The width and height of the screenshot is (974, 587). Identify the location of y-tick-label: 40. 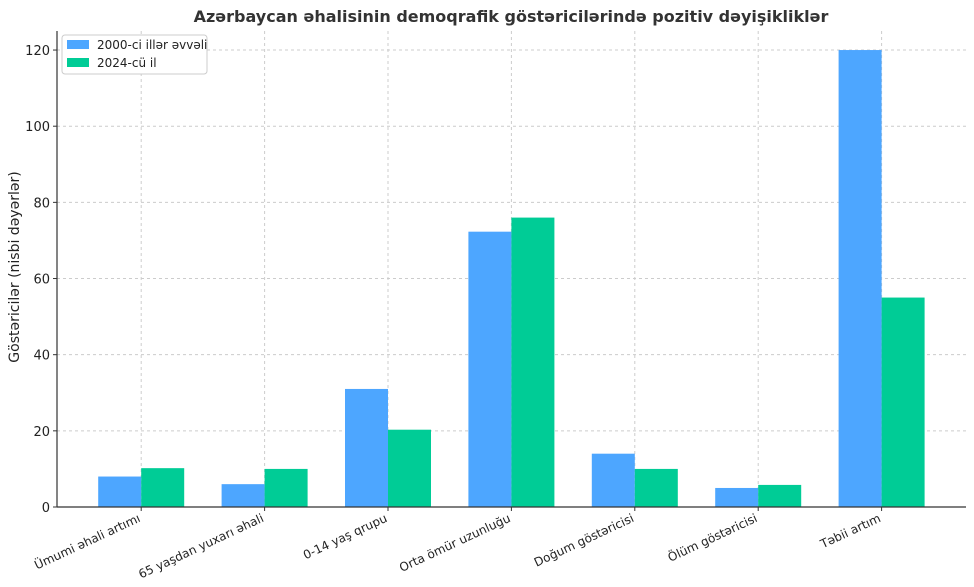
(41, 356).